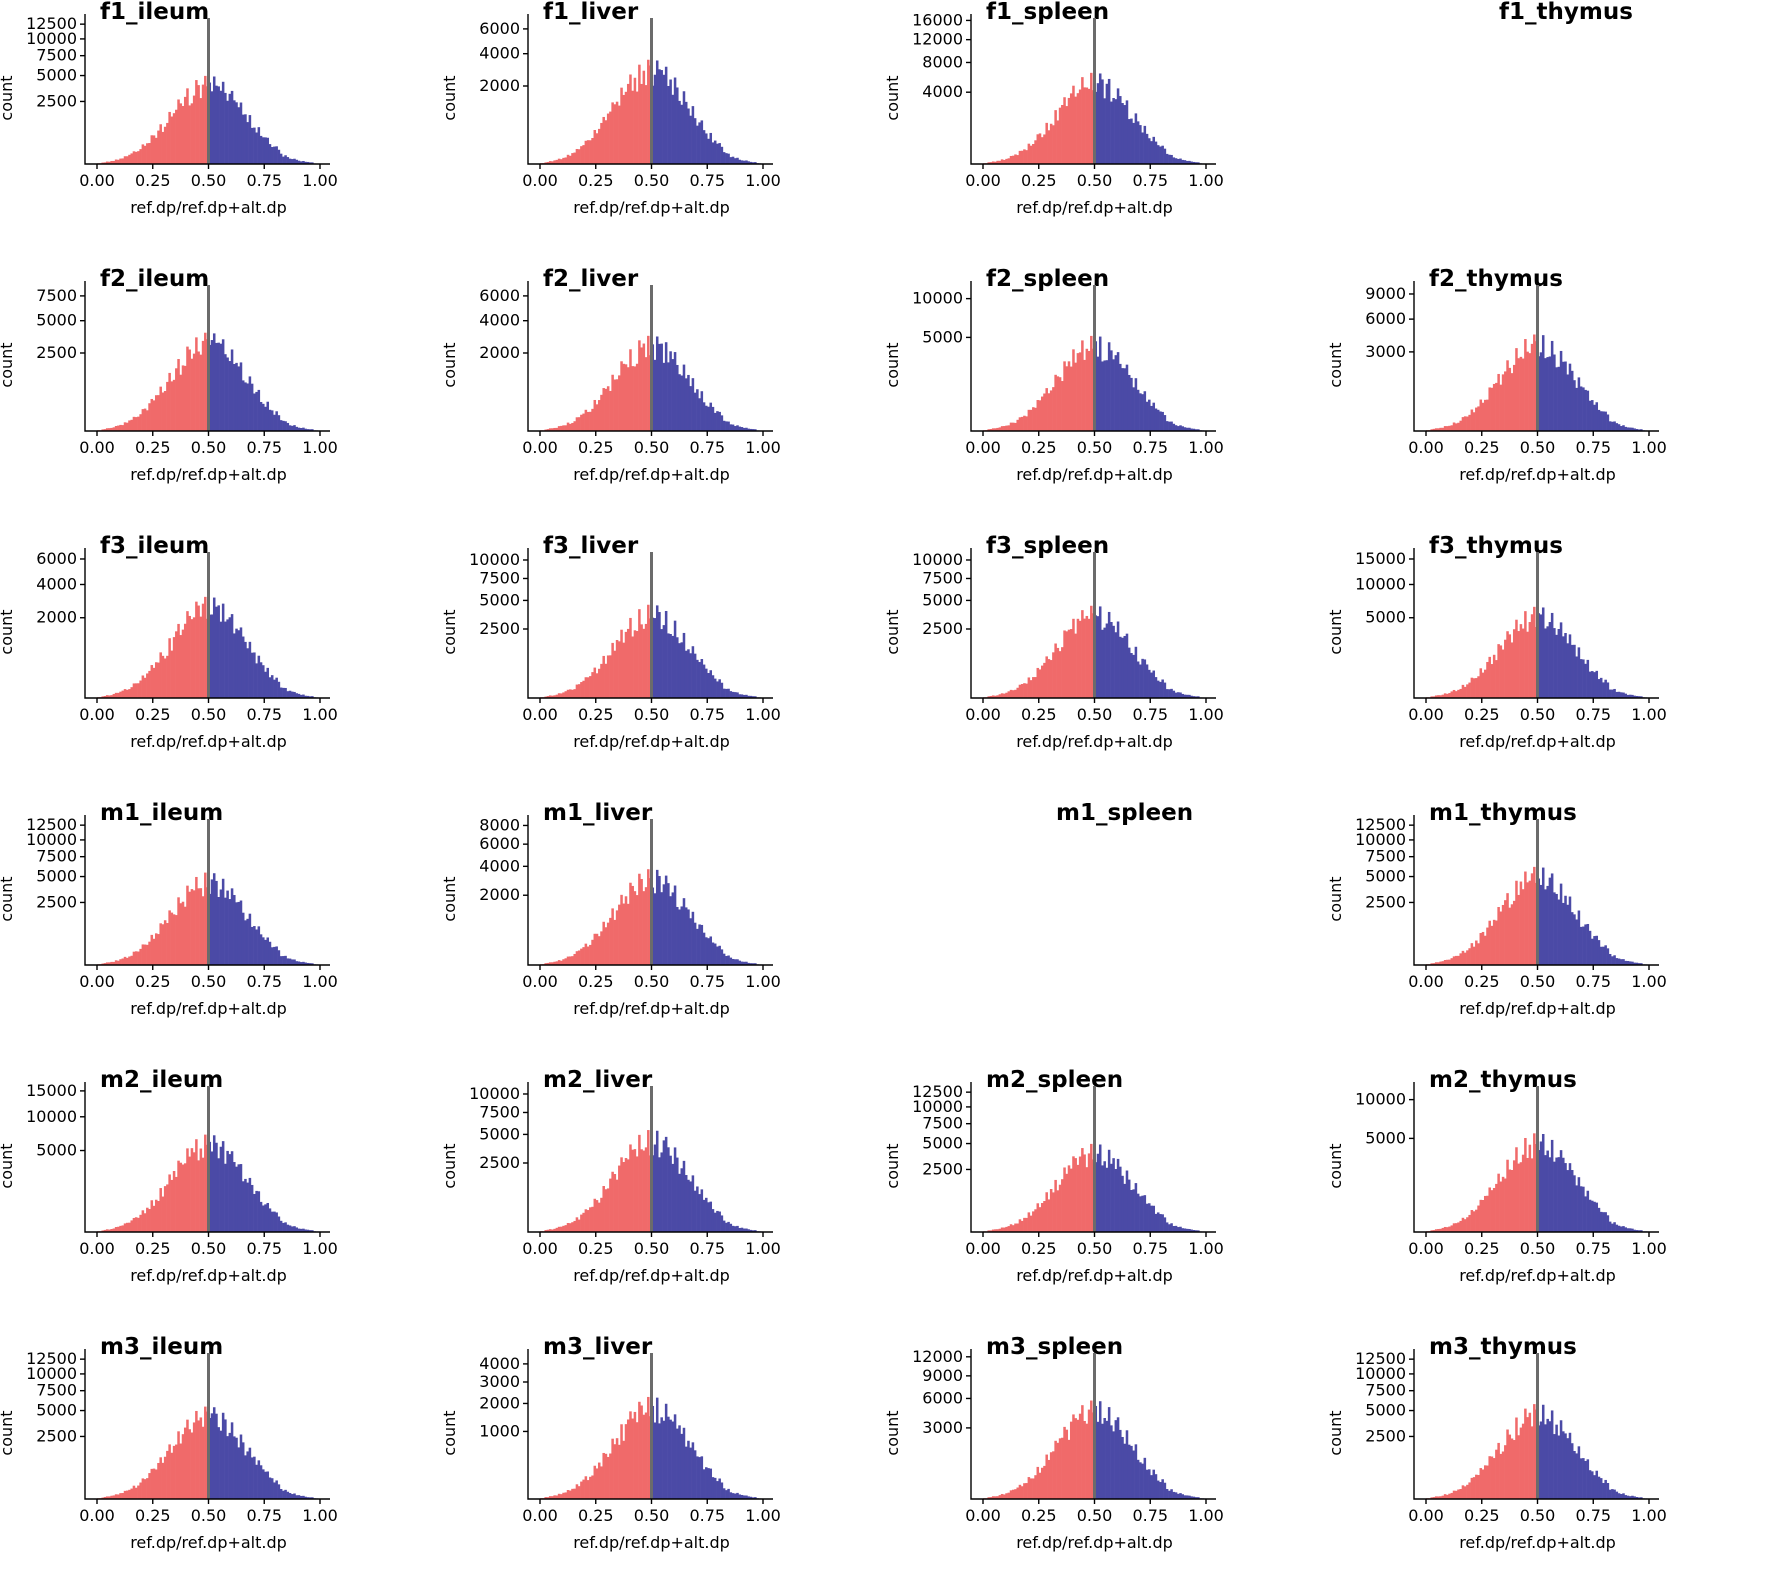 This screenshot has width=1772, height=1595. Describe the element at coordinates (97, 1248) in the screenshot. I see `x-tick-label: 0.00` at that location.